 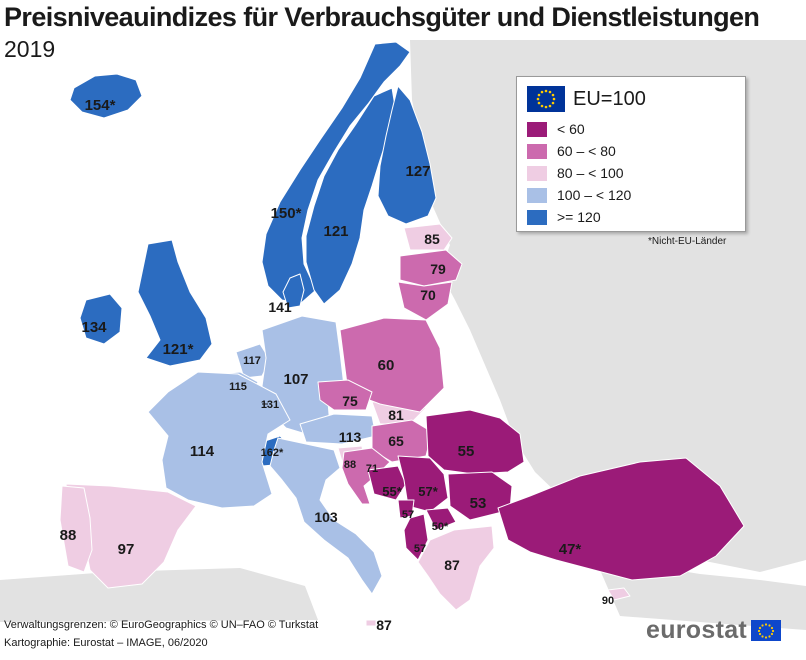 What do you see at coordinates (286, 213) in the screenshot?
I see `value-label-norway: 150*` at bounding box center [286, 213].